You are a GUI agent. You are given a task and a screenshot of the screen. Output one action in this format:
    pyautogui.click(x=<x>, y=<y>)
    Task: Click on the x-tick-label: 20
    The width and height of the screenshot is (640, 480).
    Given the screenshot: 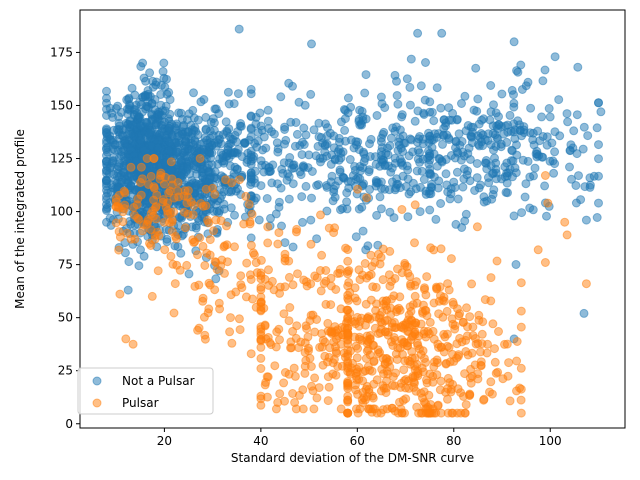 What is the action you would take?
    pyautogui.click(x=164, y=441)
    